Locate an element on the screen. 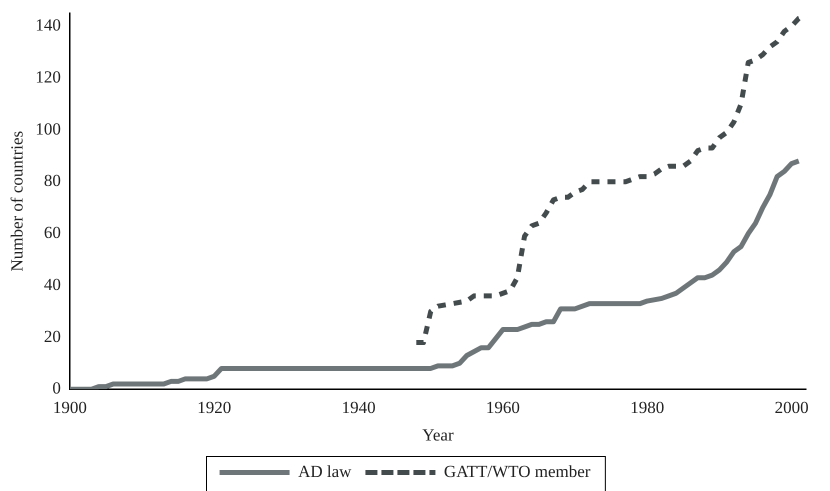 This screenshot has height=491, width=830. x-tick-label: 2000 is located at coordinates (791, 407).